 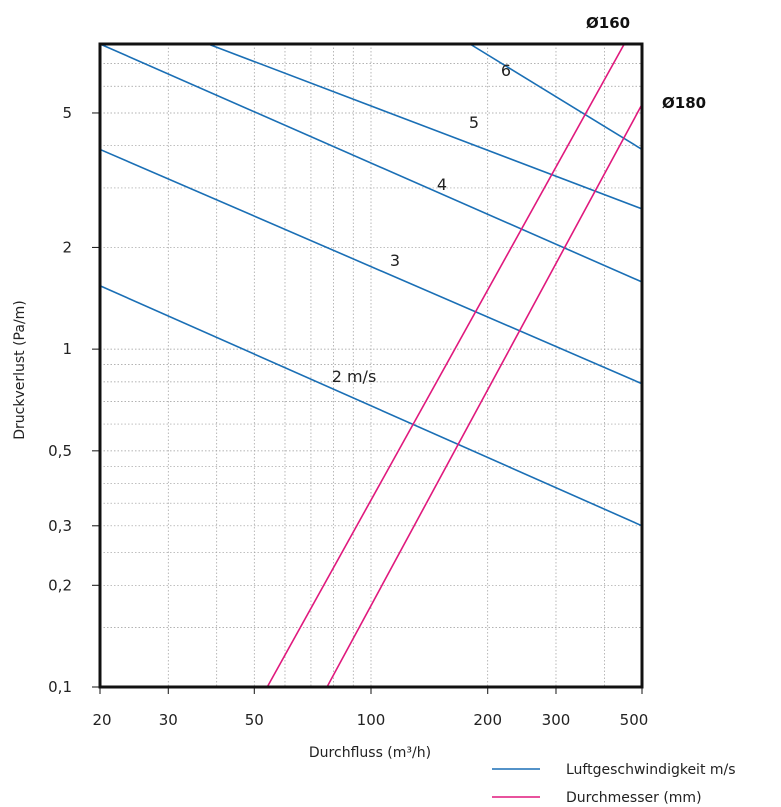 What do you see at coordinates (614, 784) in the screenshot?
I see `legend: Luftgeschwindigkeit m/s Durchmesser (mm)` at bounding box center [614, 784].